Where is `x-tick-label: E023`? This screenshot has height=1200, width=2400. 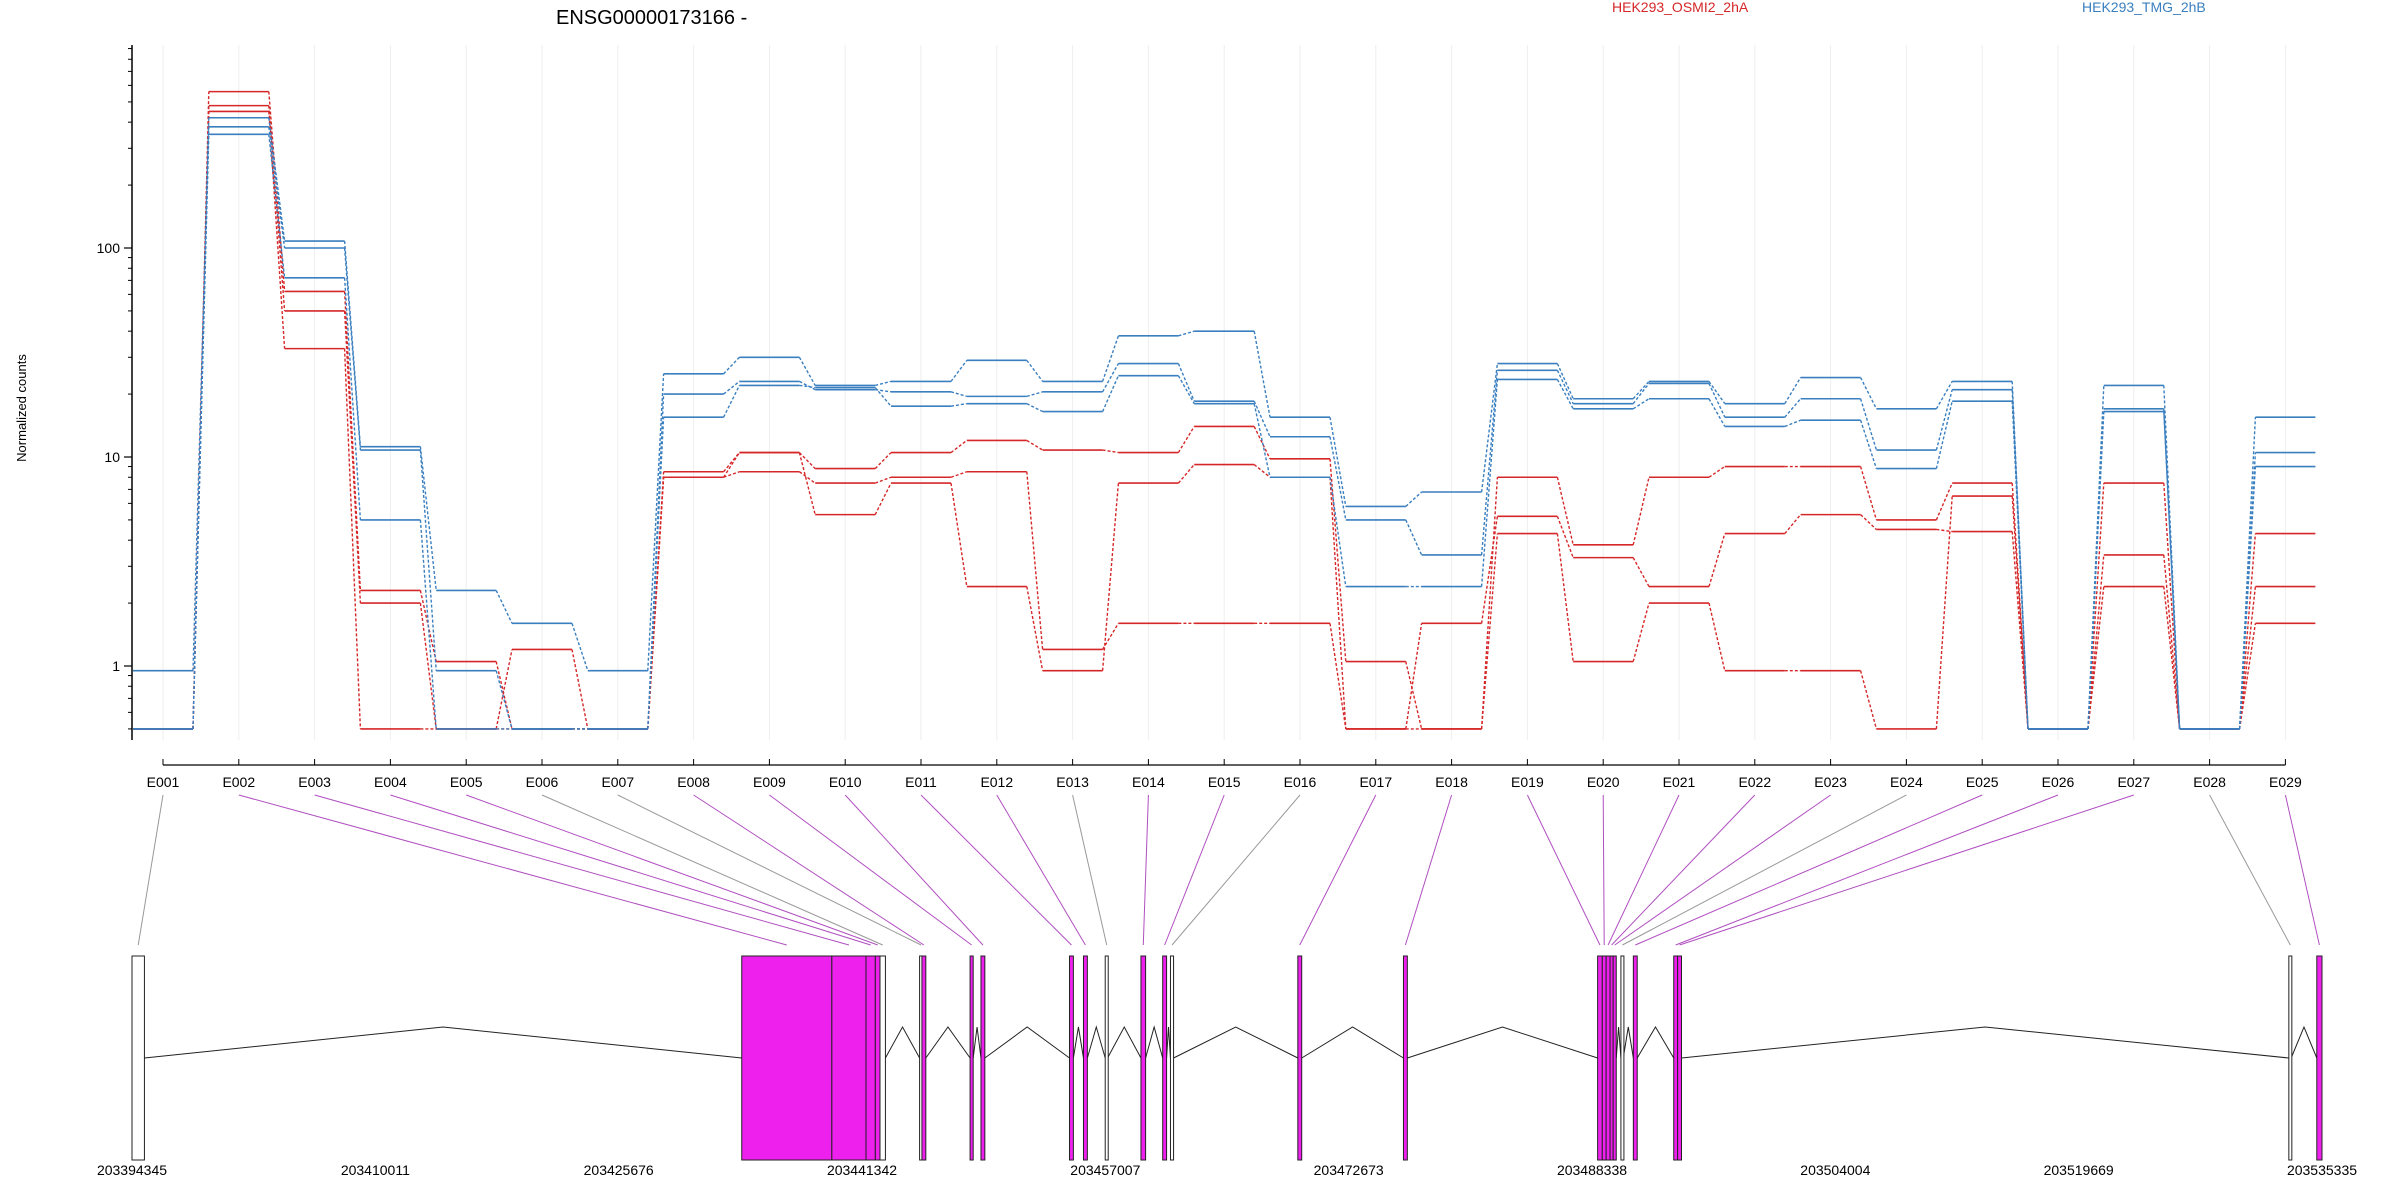
x-tick-label: E023 is located at coordinates (1830, 782).